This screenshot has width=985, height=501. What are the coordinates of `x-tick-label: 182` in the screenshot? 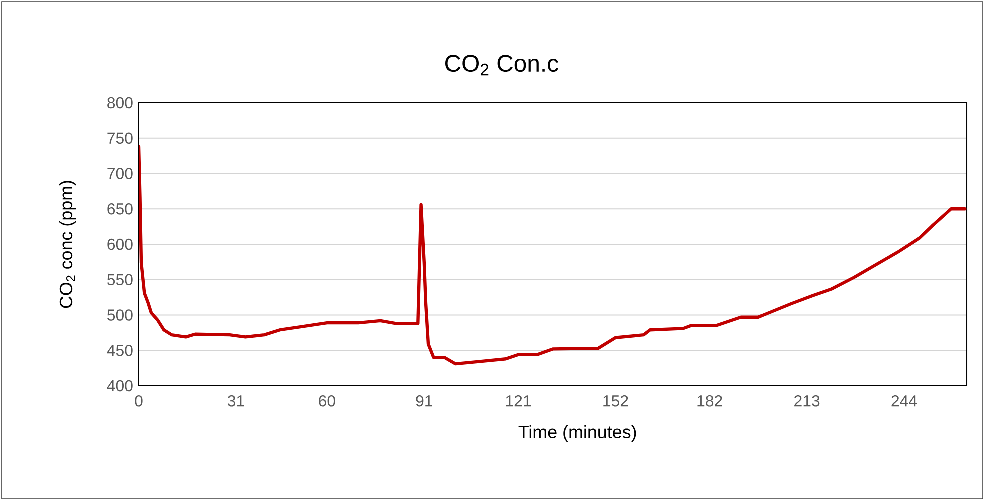 It's located at (710, 401).